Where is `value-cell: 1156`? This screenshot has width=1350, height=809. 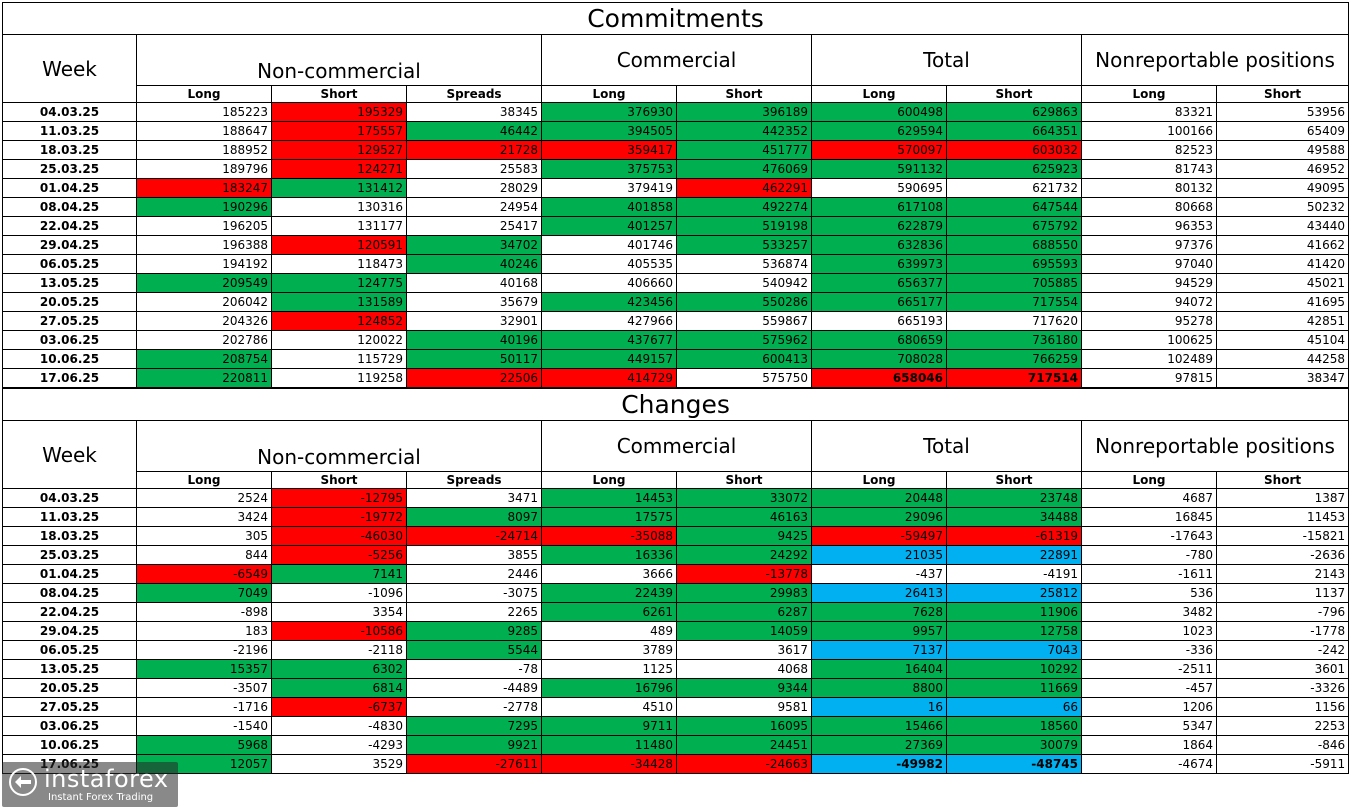
value-cell: 1156 is located at coordinates (1282, 707).